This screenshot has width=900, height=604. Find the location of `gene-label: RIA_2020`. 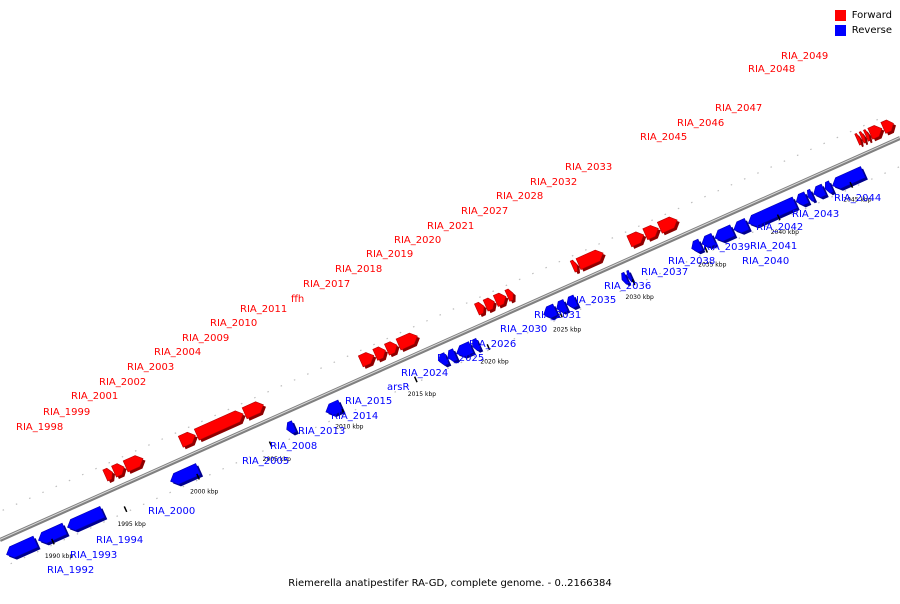

gene-label: RIA_2020 is located at coordinates (417, 240).